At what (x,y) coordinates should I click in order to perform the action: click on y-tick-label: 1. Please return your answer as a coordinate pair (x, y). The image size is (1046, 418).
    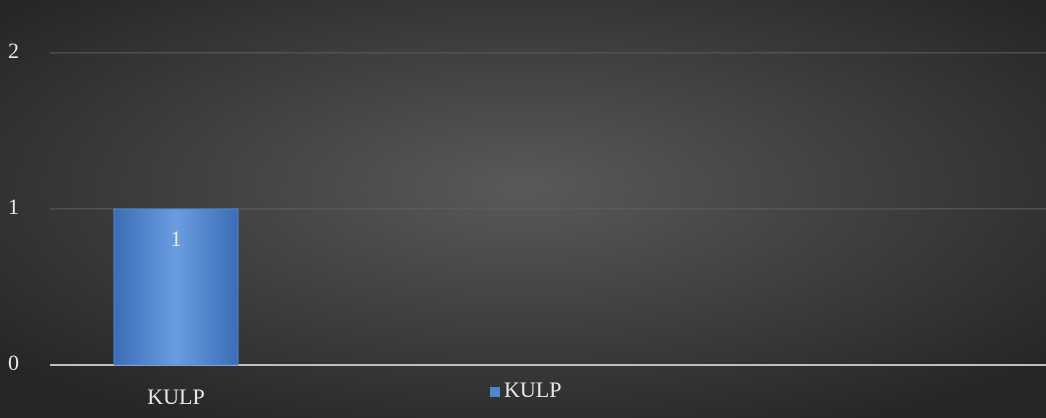
    Looking at the image, I should click on (13, 206).